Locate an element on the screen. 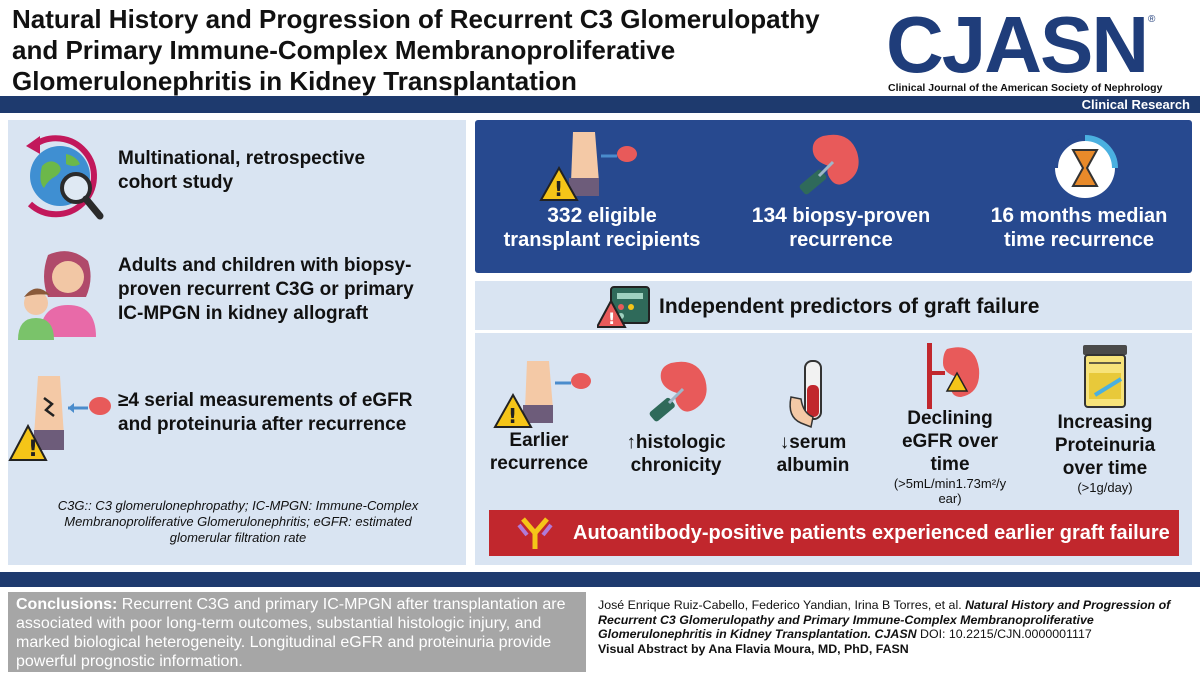 The image size is (1200, 675). stat-2-number: 134 is located at coordinates (769, 215).